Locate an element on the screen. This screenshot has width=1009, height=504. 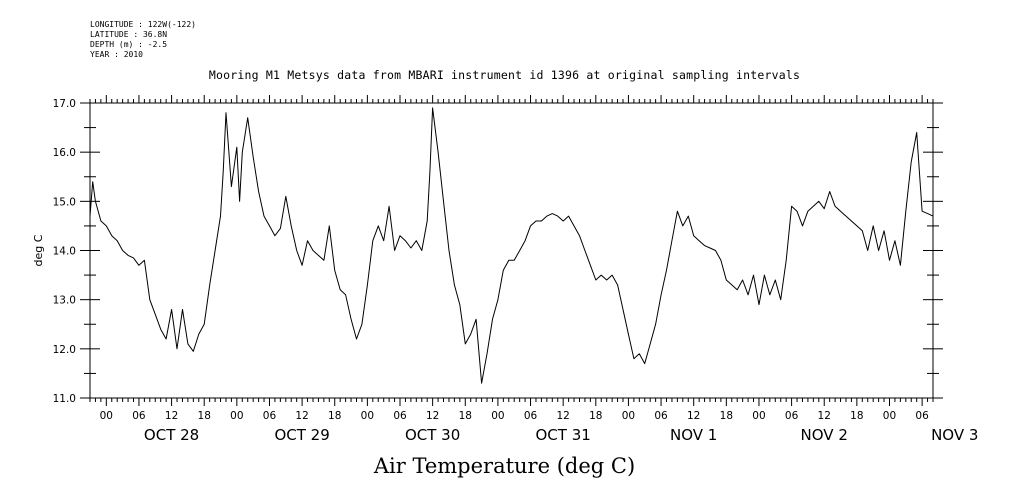
latitude-text: LATITUDE : 36.8N is located at coordinates (129, 34).